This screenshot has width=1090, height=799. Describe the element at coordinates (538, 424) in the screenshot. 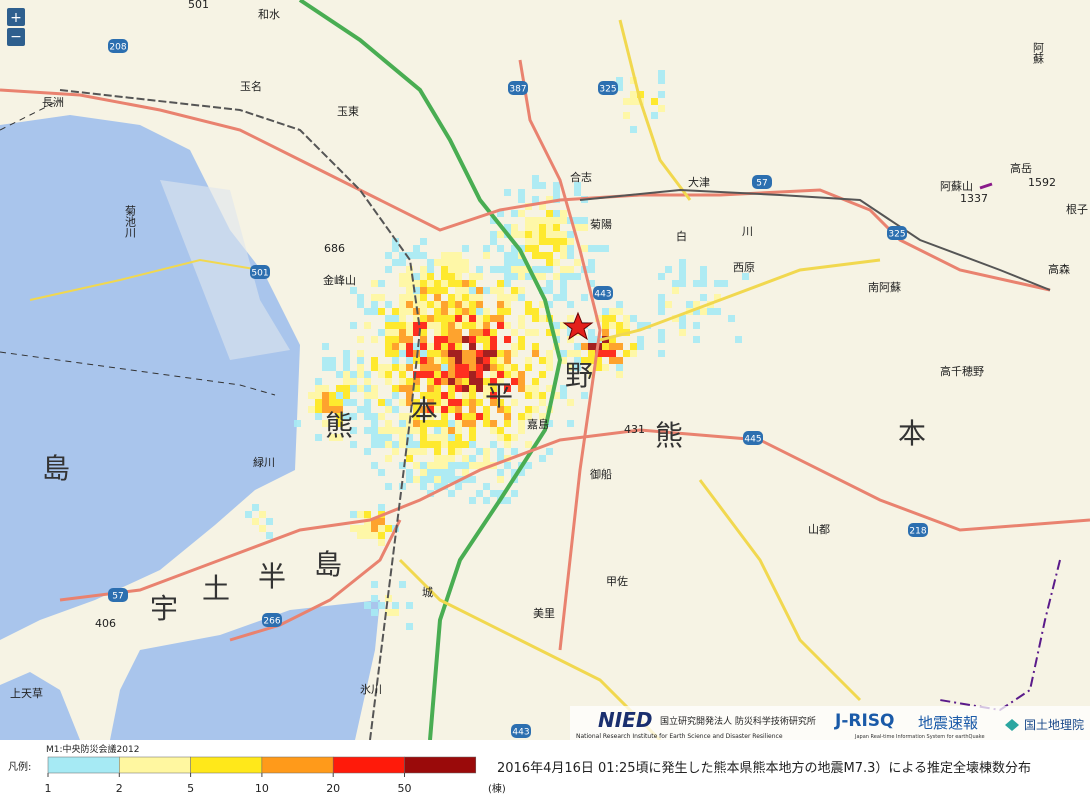

I see `place-label: 嘉島` at that location.